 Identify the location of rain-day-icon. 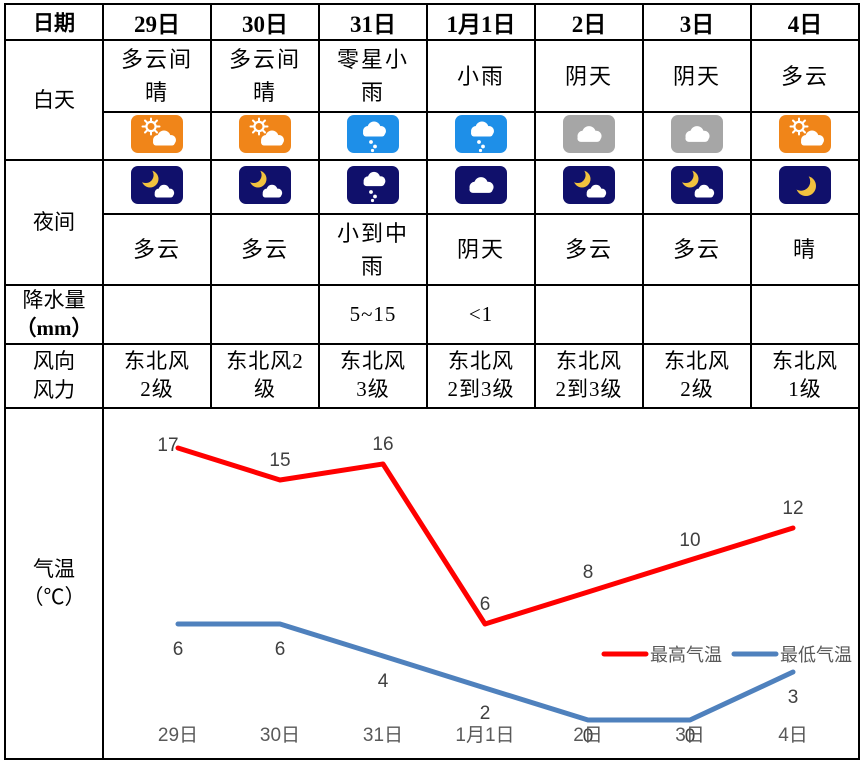
(481, 133).